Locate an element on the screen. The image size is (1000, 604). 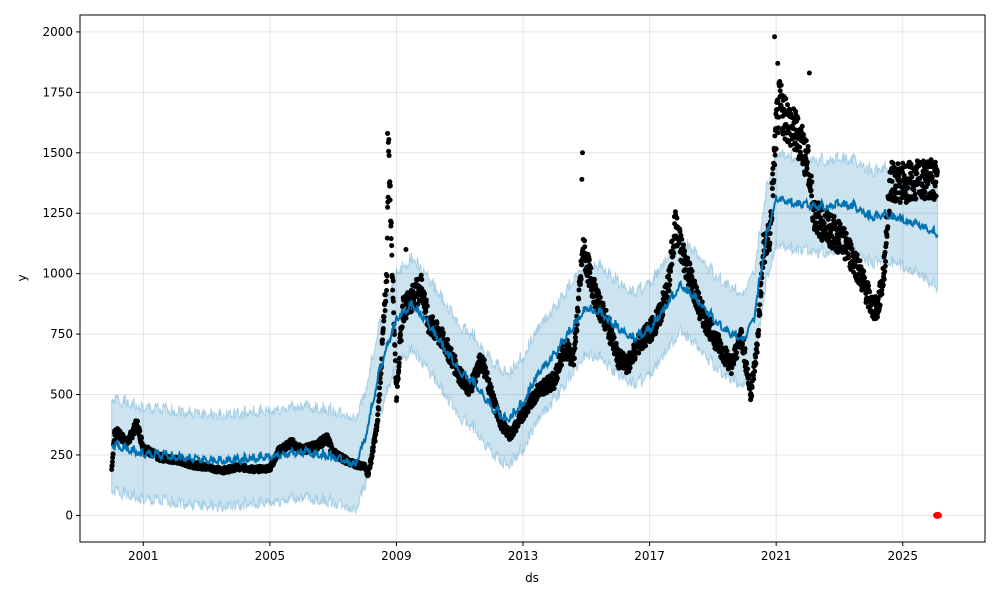
y-tick-label: 750 is located at coordinates (61, 334).